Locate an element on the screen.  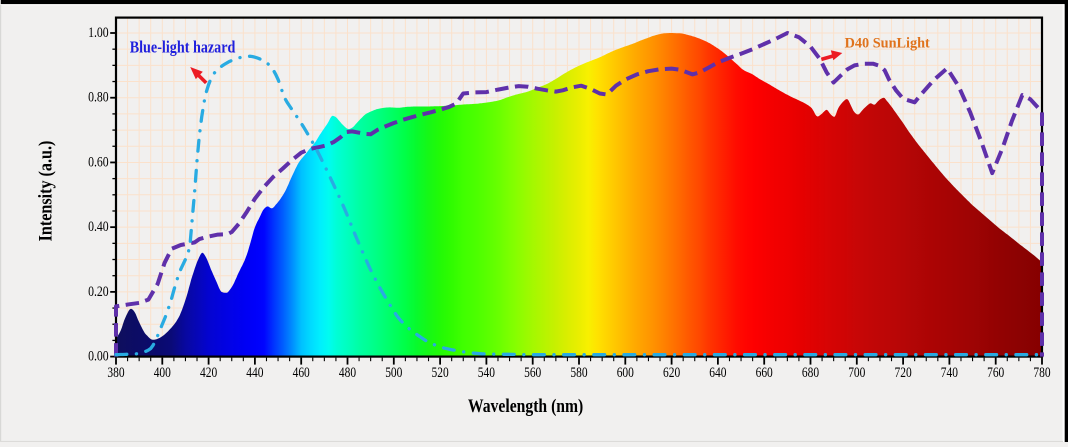
svg-text: 480 is located at coordinates (347, 373).